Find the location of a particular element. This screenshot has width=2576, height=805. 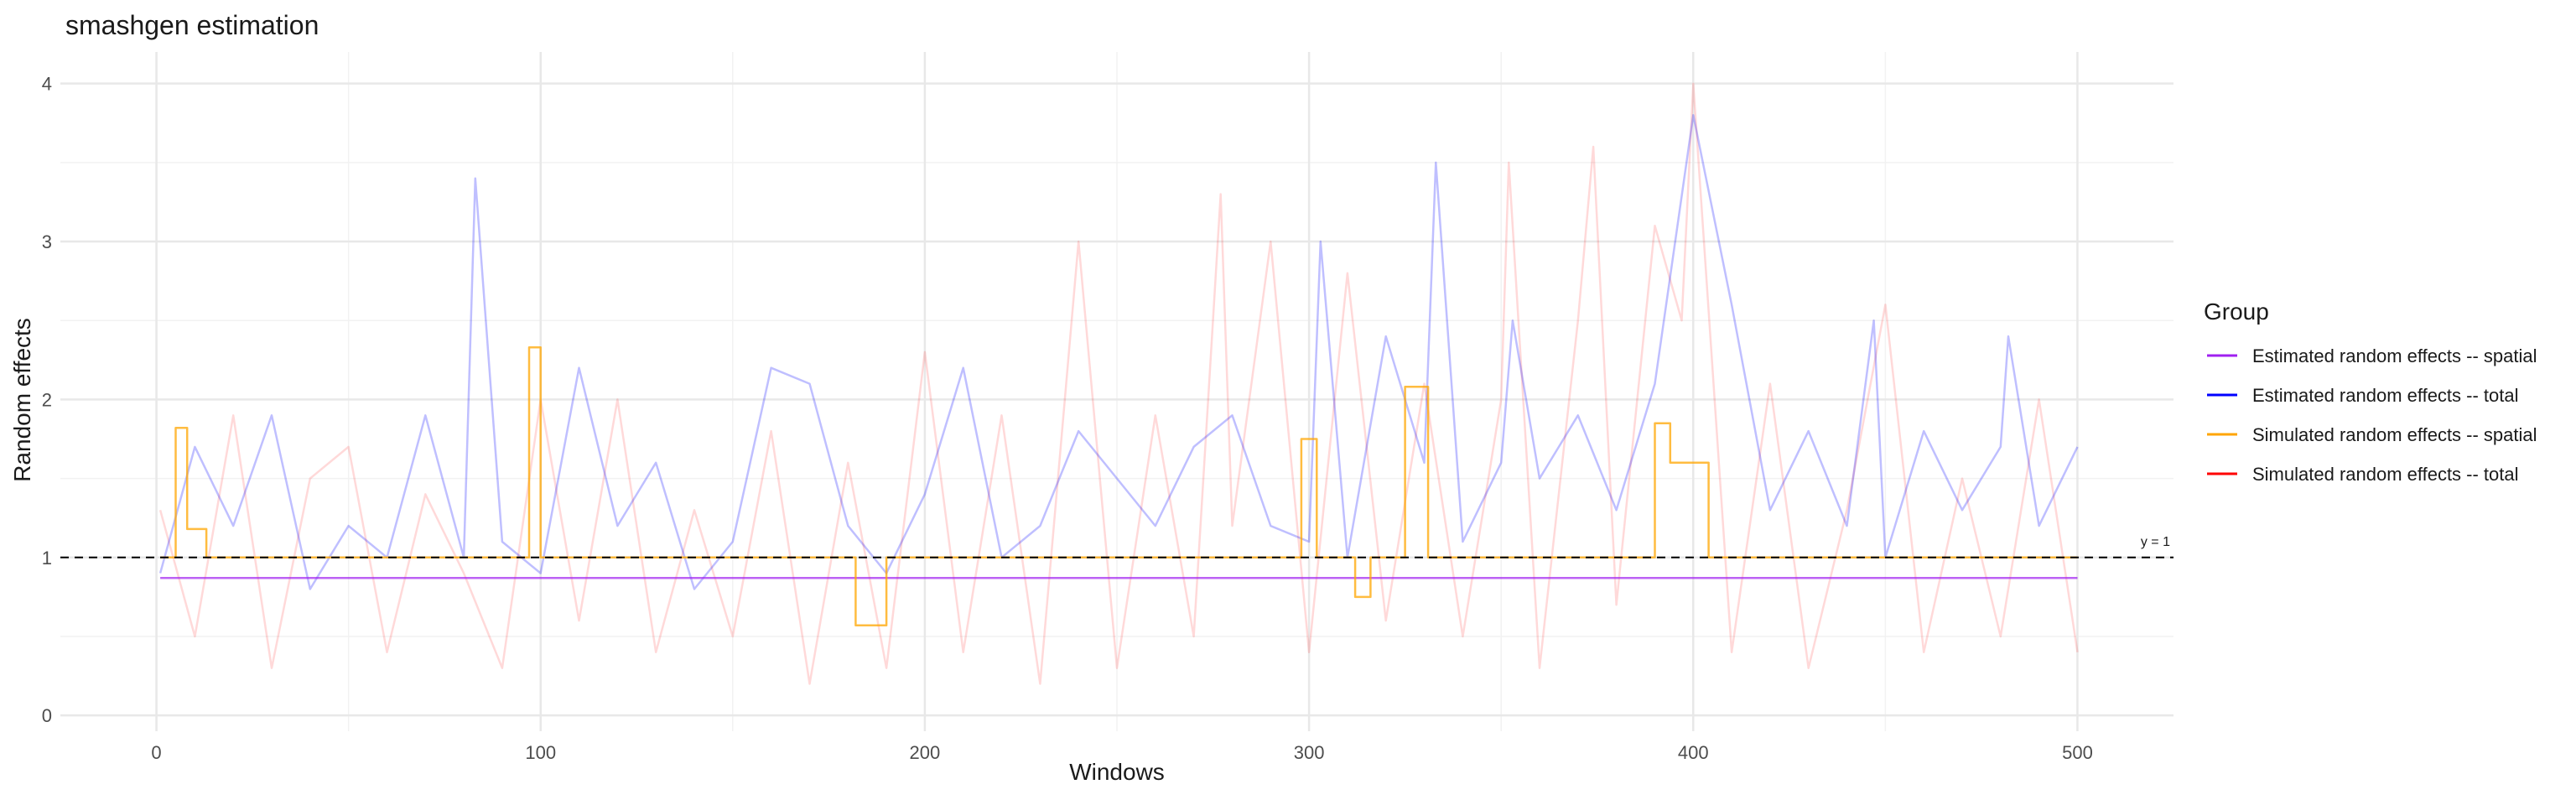

legend-label: Simulated random effects -- spatial is located at coordinates (2394, 434).